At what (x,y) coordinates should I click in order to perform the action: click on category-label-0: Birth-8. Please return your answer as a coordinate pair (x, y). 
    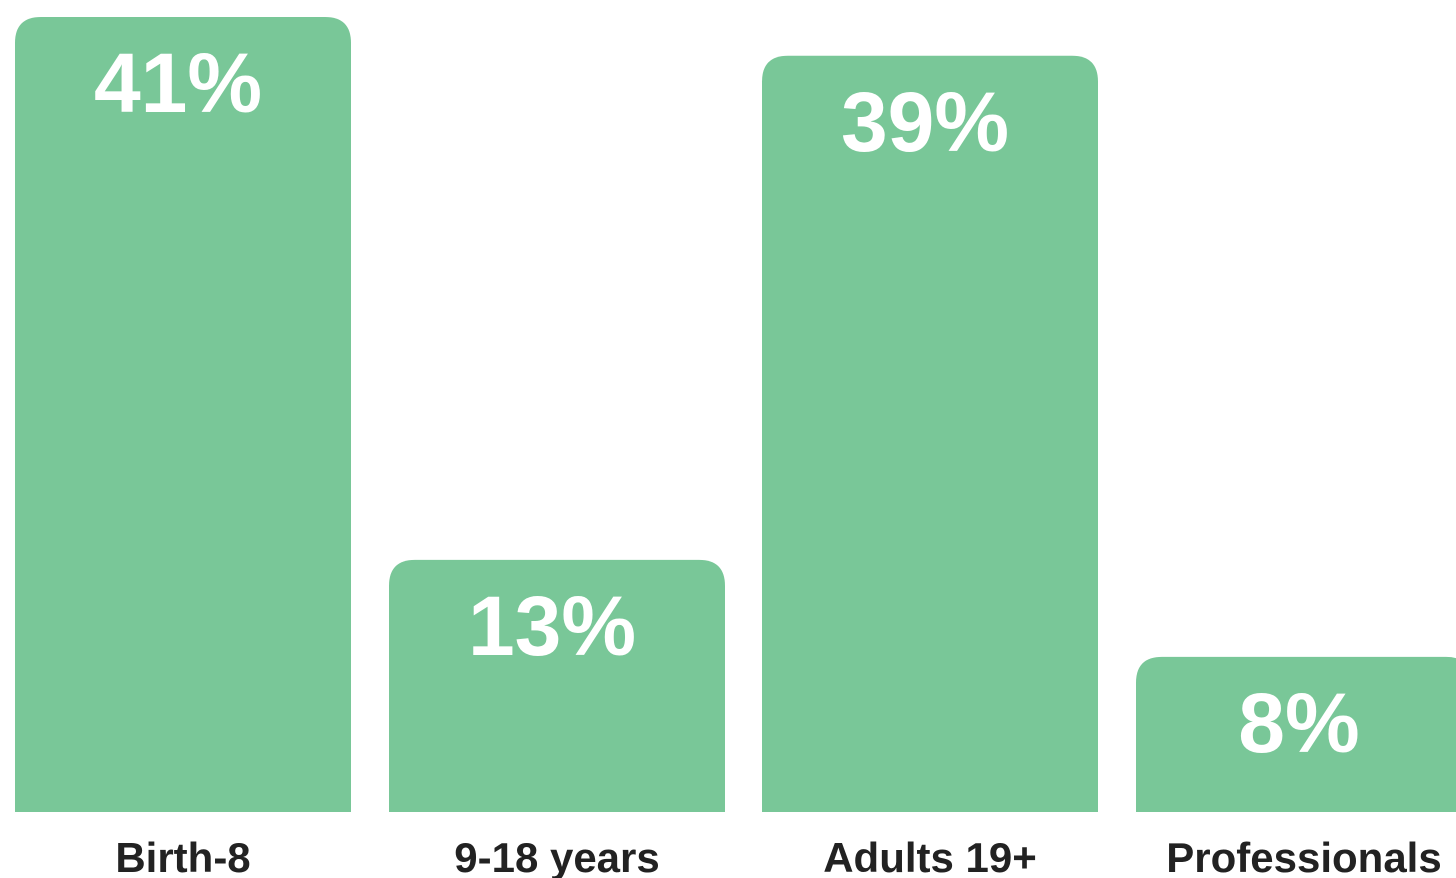
    Looking at the image, I should click on (182, 856).